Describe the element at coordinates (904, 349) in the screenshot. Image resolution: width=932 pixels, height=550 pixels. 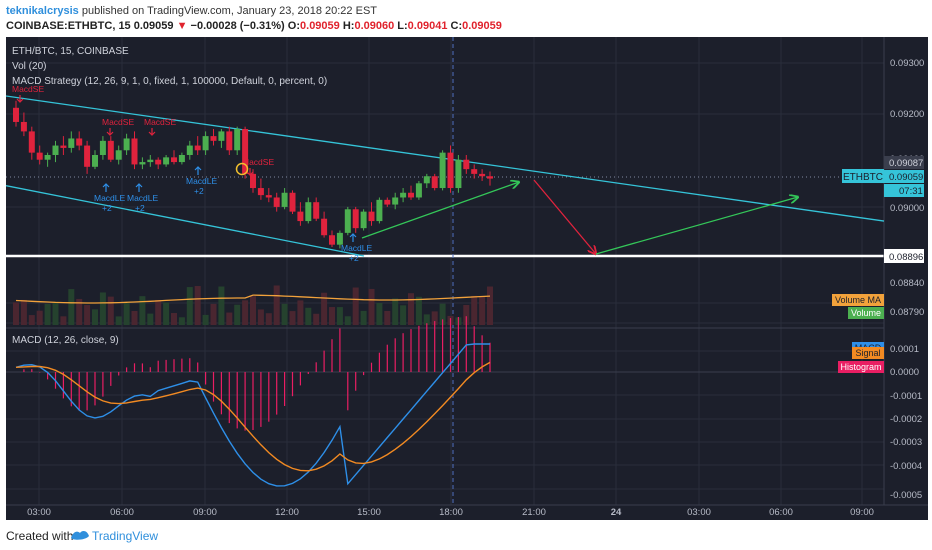
I see `macd-tick-label: 0.0001` at that location.